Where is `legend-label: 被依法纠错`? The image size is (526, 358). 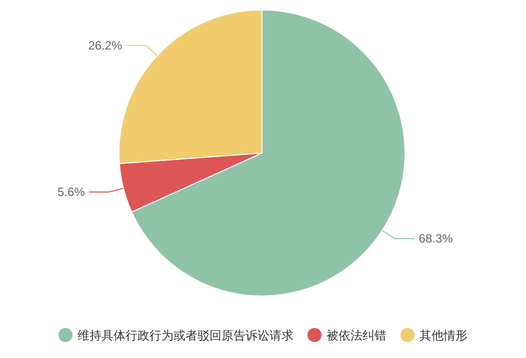 legend-label: 被依法纠错 is located at coordinates (356, 335).